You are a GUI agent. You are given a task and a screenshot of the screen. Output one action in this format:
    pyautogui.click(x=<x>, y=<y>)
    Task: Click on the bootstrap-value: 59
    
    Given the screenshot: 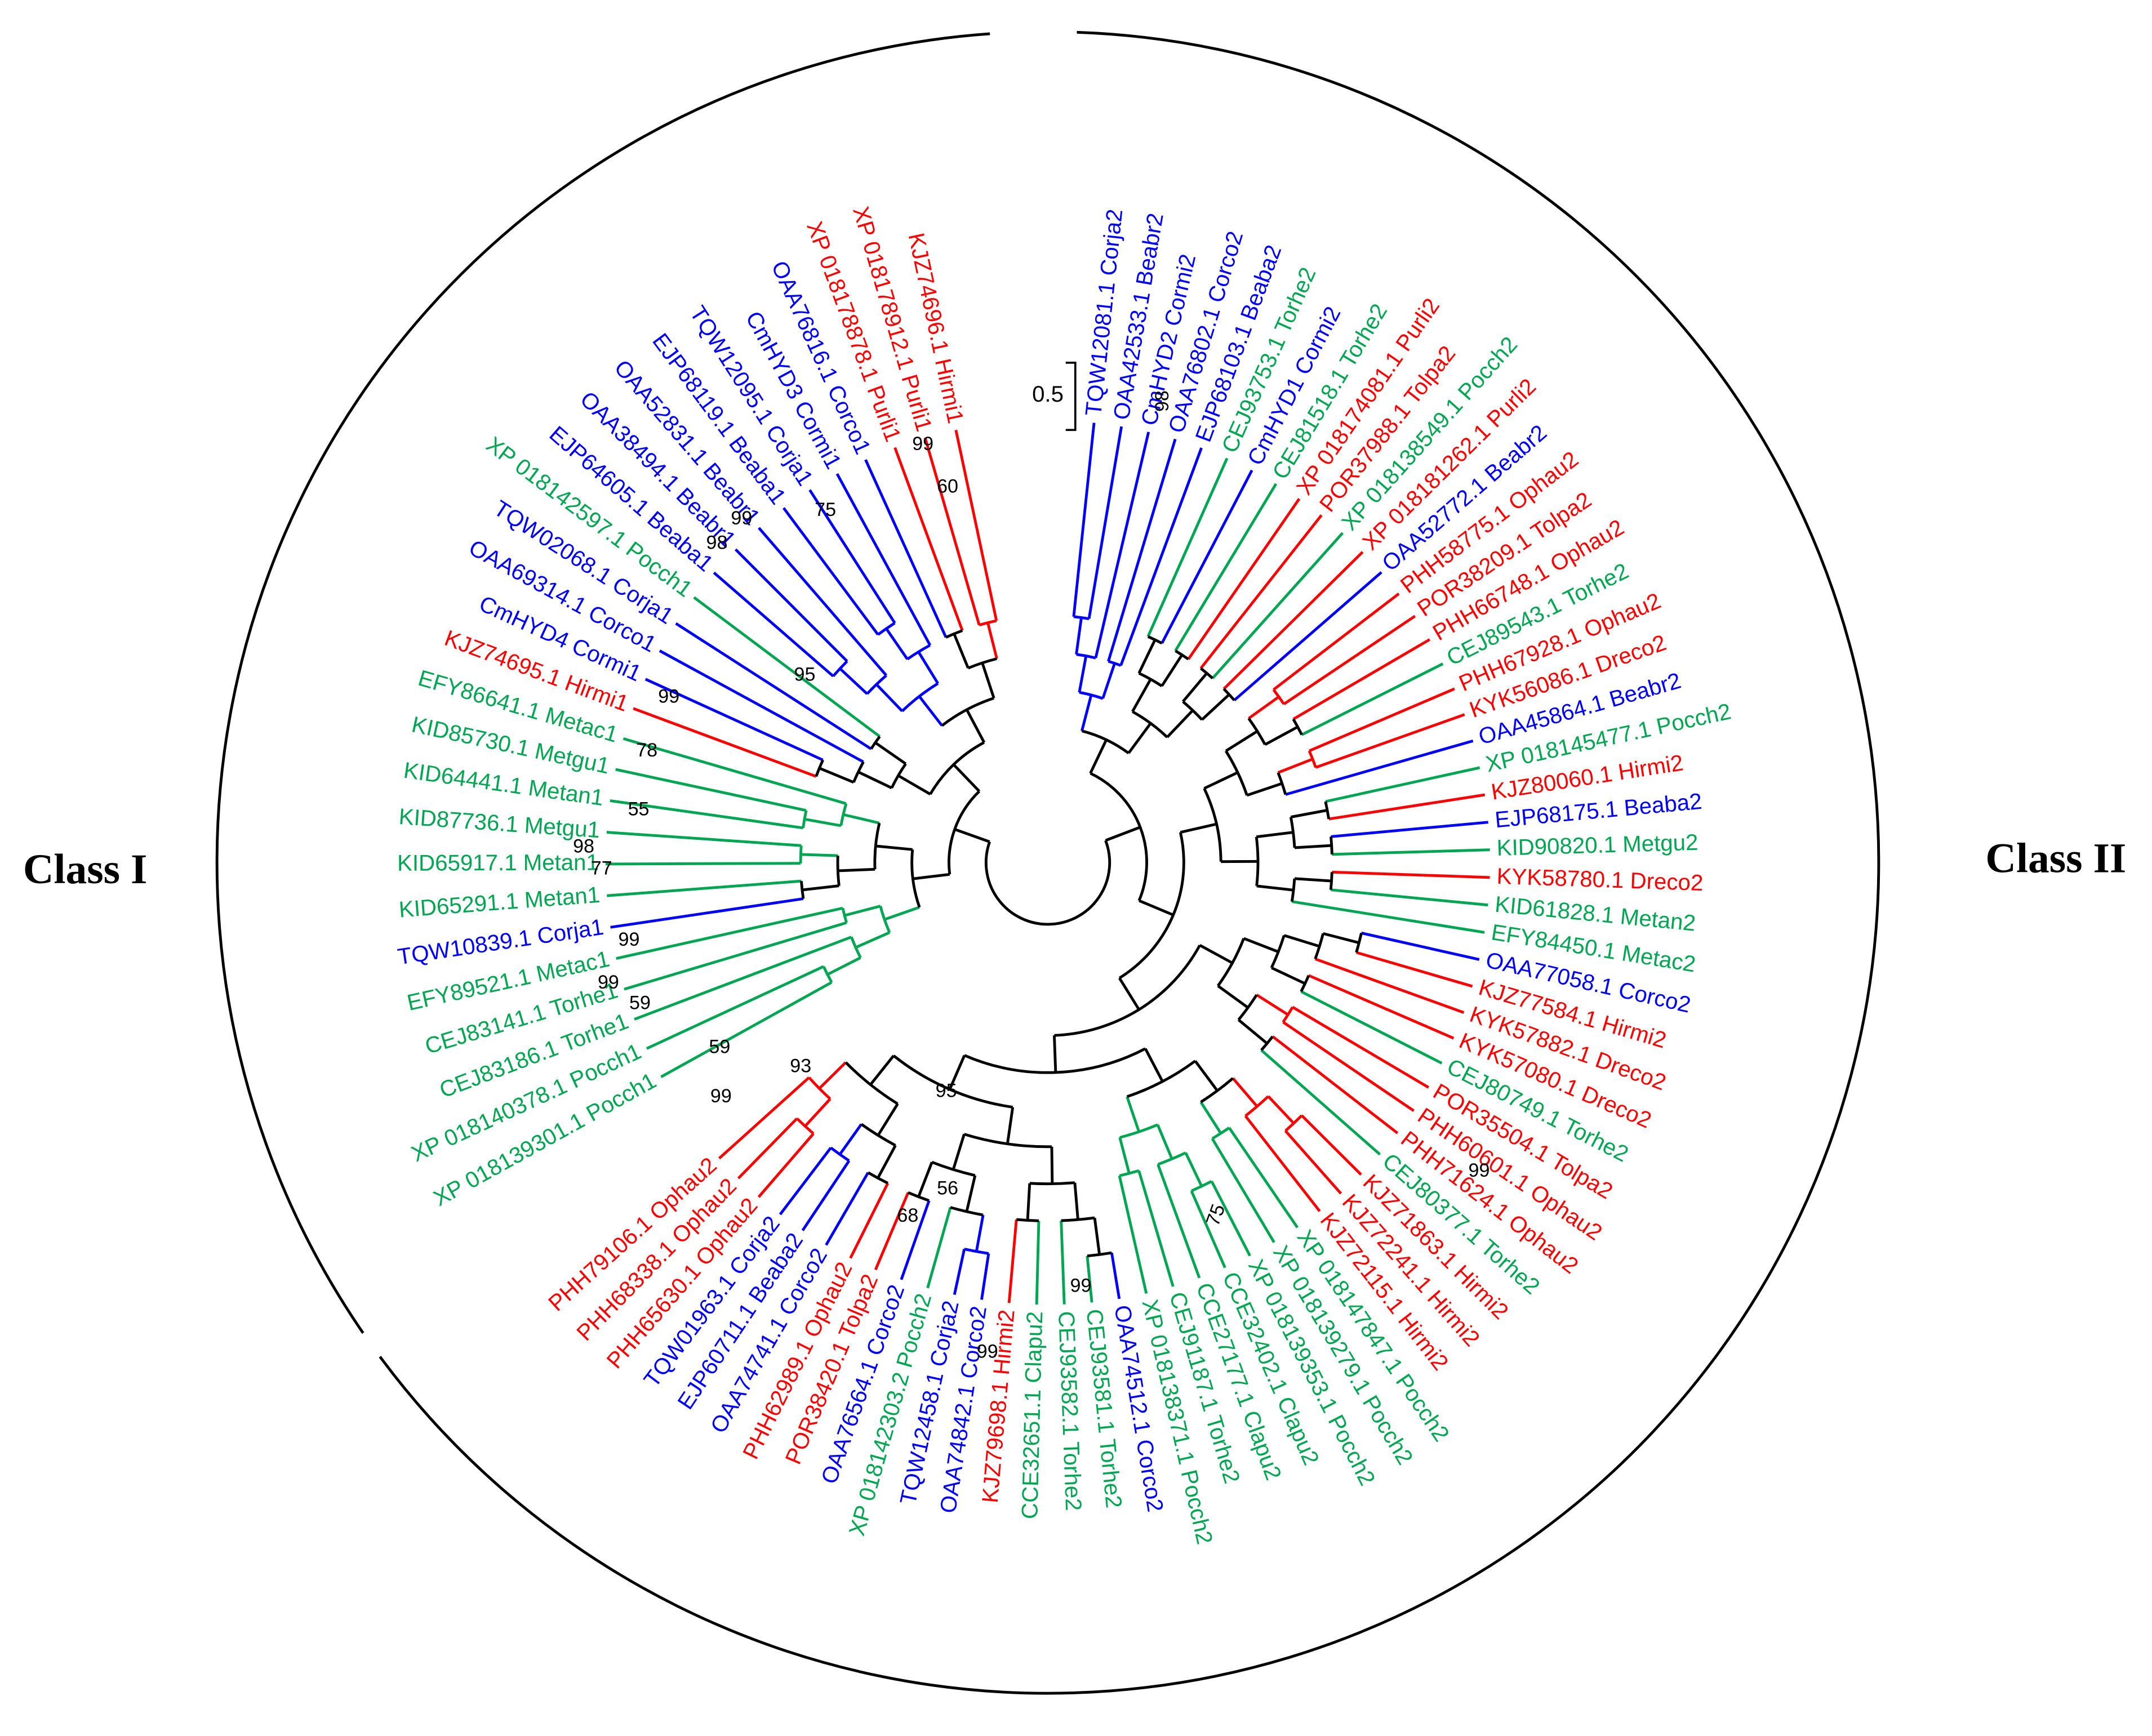 What is the action you would take?
    pyautogui.click(x=719, y=1046)
    